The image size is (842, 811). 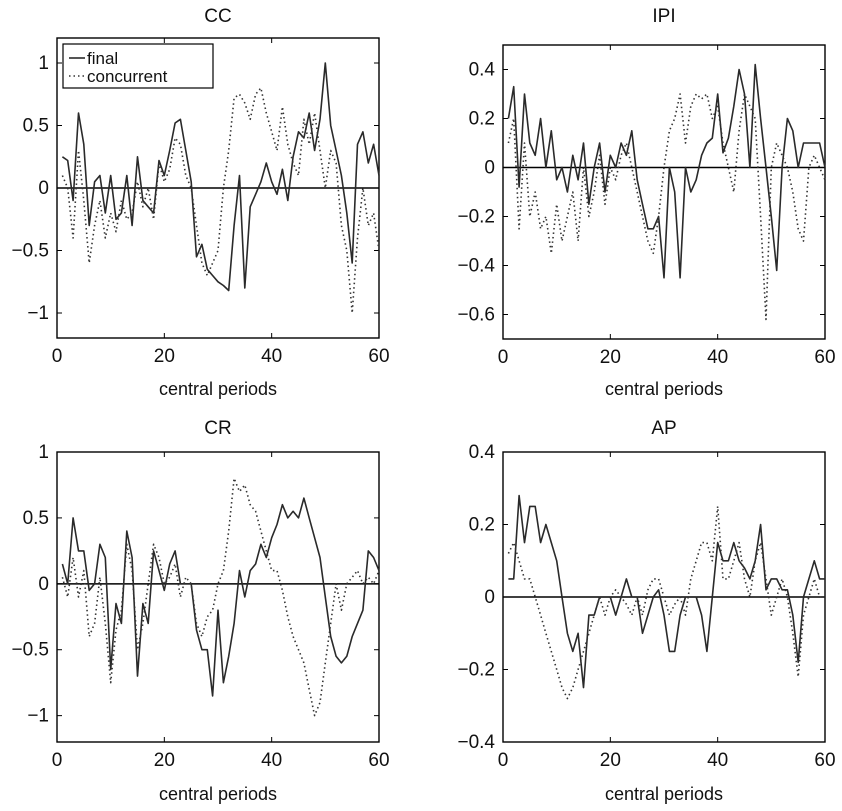 What do you see at coordinates (663, 428) in the screenshot?
I see `chart-title-ap: AP` at bounding box center [663, 428].